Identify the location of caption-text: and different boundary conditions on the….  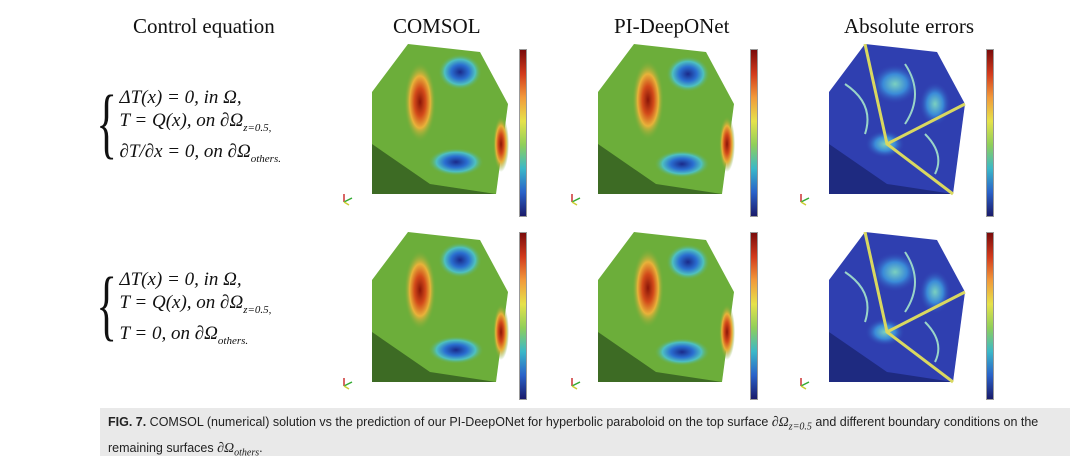
(573, 435).